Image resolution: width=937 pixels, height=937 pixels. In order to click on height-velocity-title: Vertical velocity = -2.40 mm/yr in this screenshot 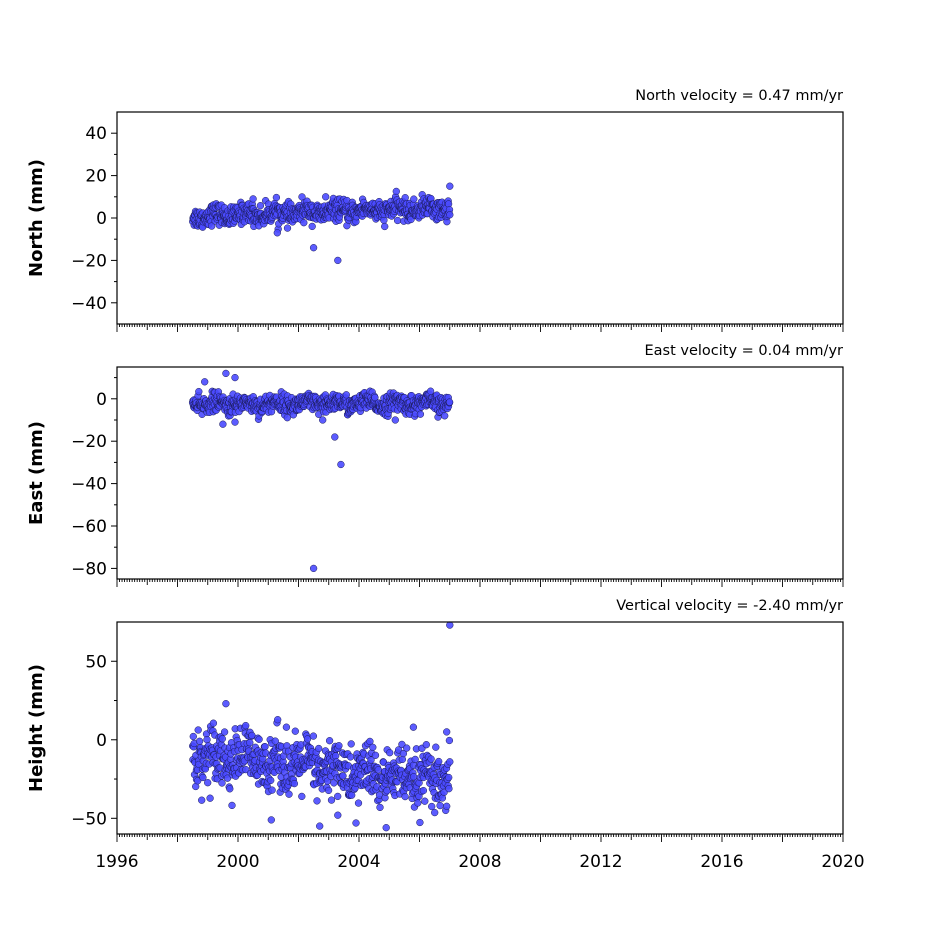, I will do `click(729, 606)`.